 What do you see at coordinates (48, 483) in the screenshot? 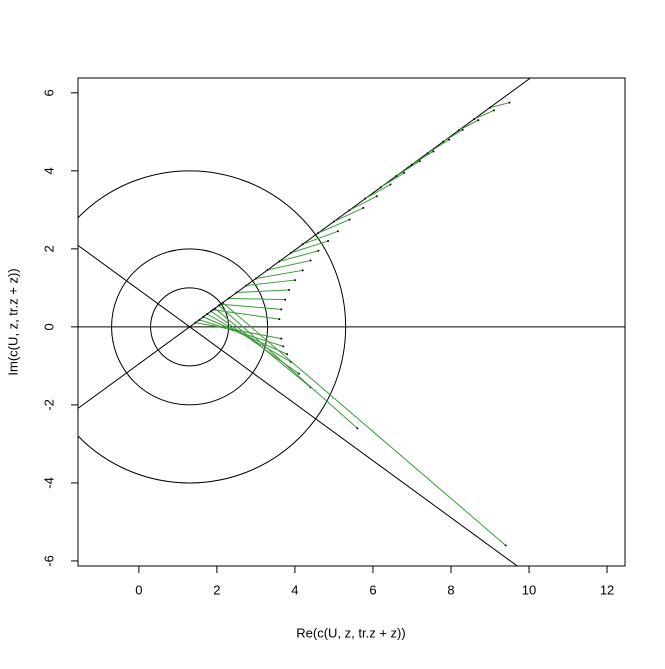
I see `y-tick-label: -4` at bounding box center [48, 483].